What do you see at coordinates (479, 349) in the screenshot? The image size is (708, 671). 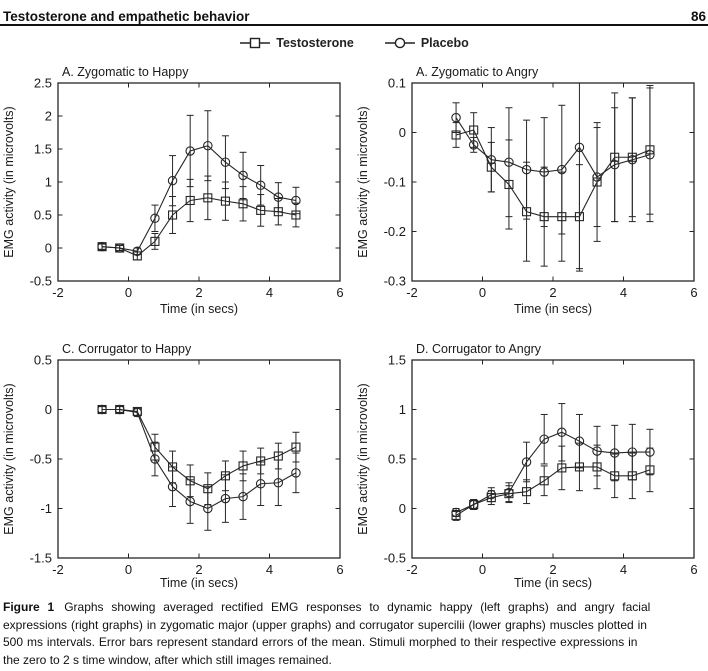 I see `panel-title: D. Corrugator to Angry` at bounding box center [479, 349].